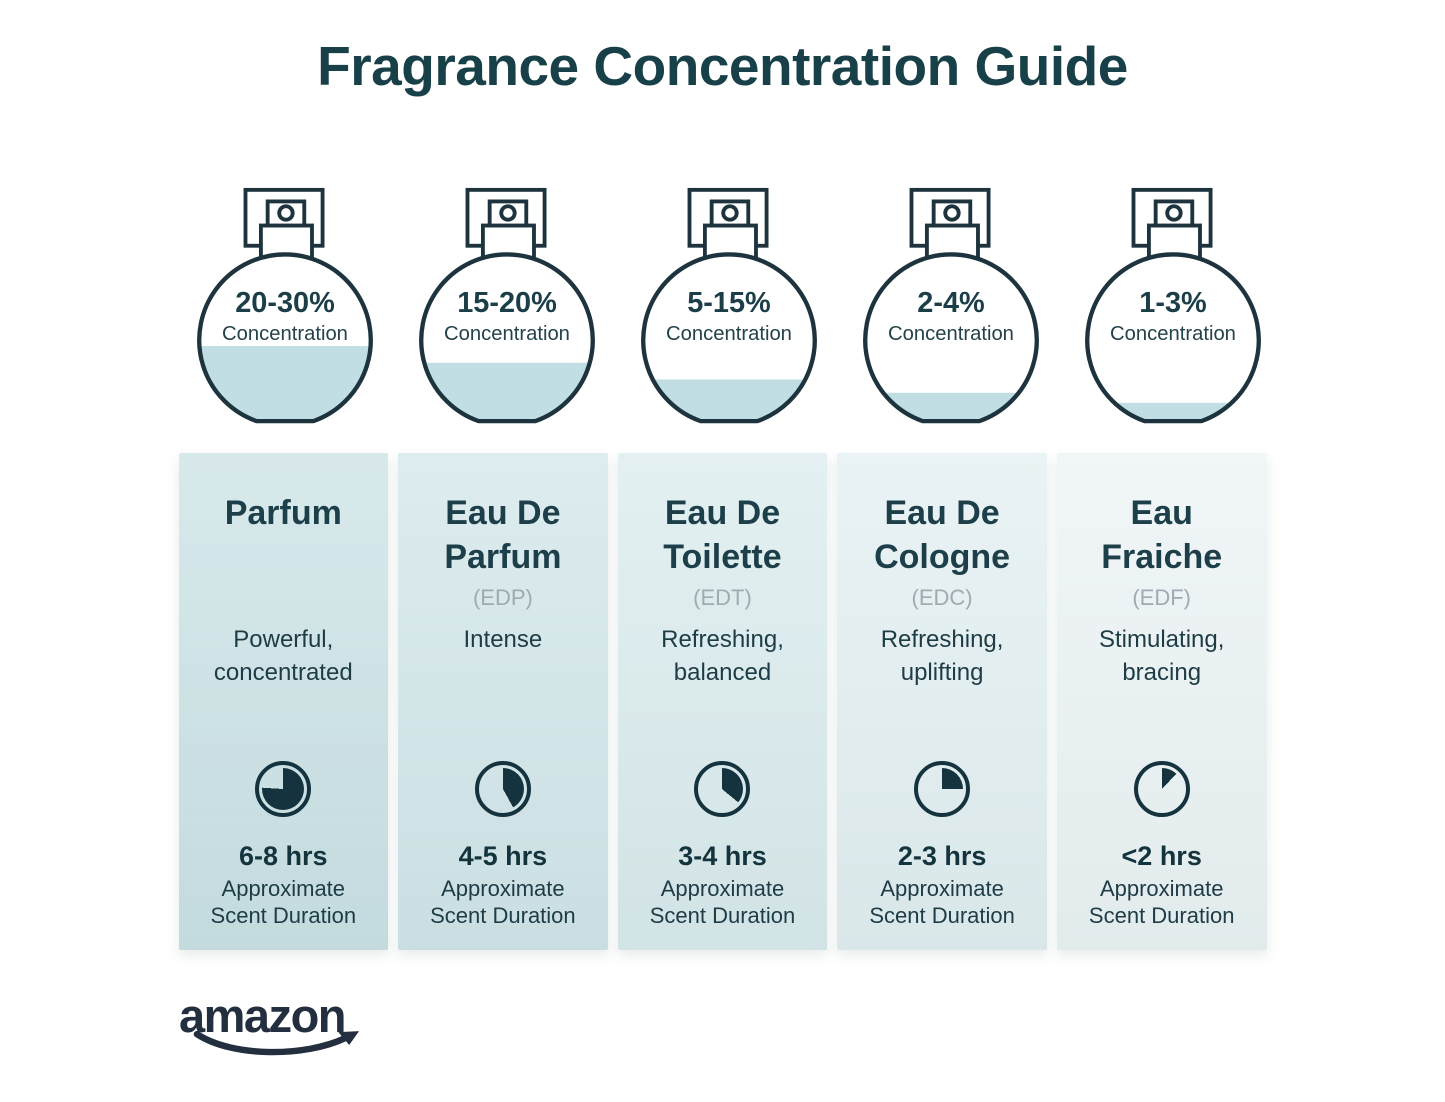  I want to click on perfume-bottle-icon: 20-30% Concentration, so click(284, 305).